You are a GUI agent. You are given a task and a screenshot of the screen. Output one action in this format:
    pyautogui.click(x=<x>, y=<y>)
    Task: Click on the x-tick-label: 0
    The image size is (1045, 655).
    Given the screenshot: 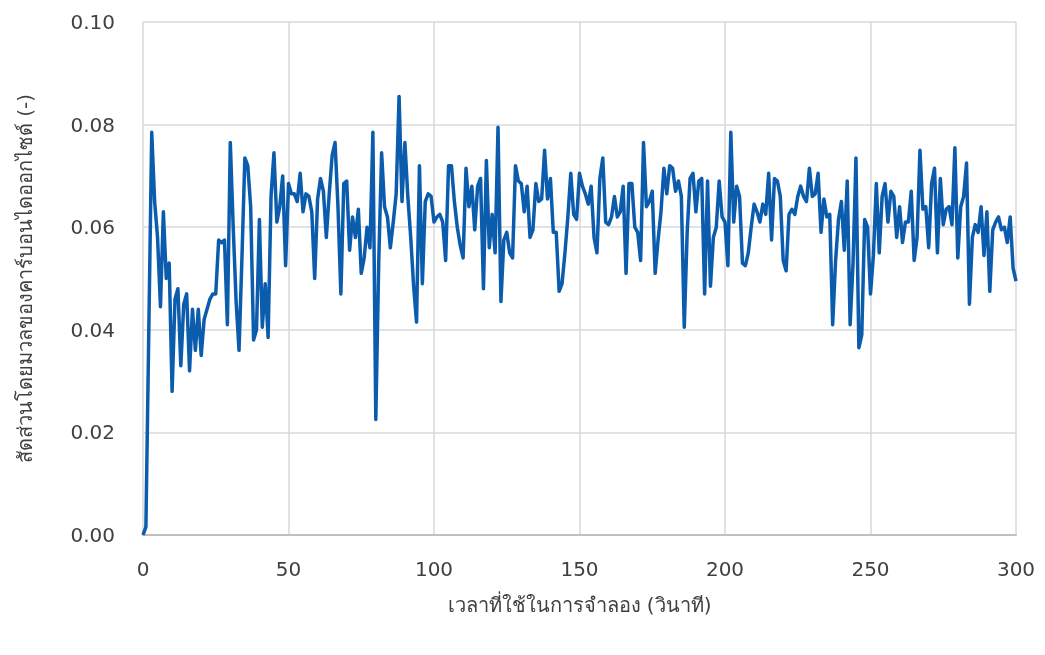 What is the action you would take?
    pyautogui.click(x=143, y=569)
    